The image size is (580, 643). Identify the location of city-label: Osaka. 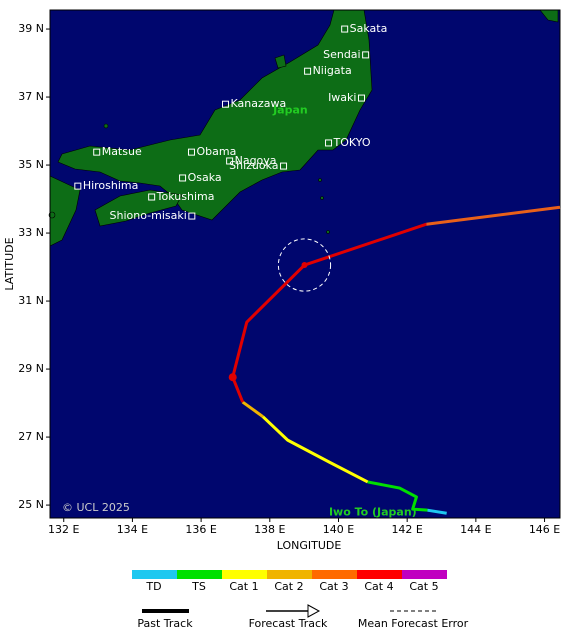
(205, 177).